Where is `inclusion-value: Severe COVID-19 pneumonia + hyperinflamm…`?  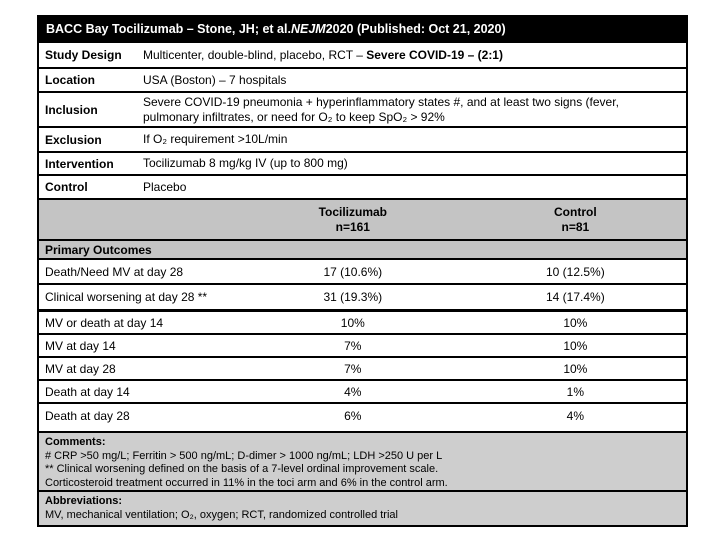
inclusion-value: Severe COVID-19 pneumonia + hyperinflamm… is located at coordinates (381, 109).